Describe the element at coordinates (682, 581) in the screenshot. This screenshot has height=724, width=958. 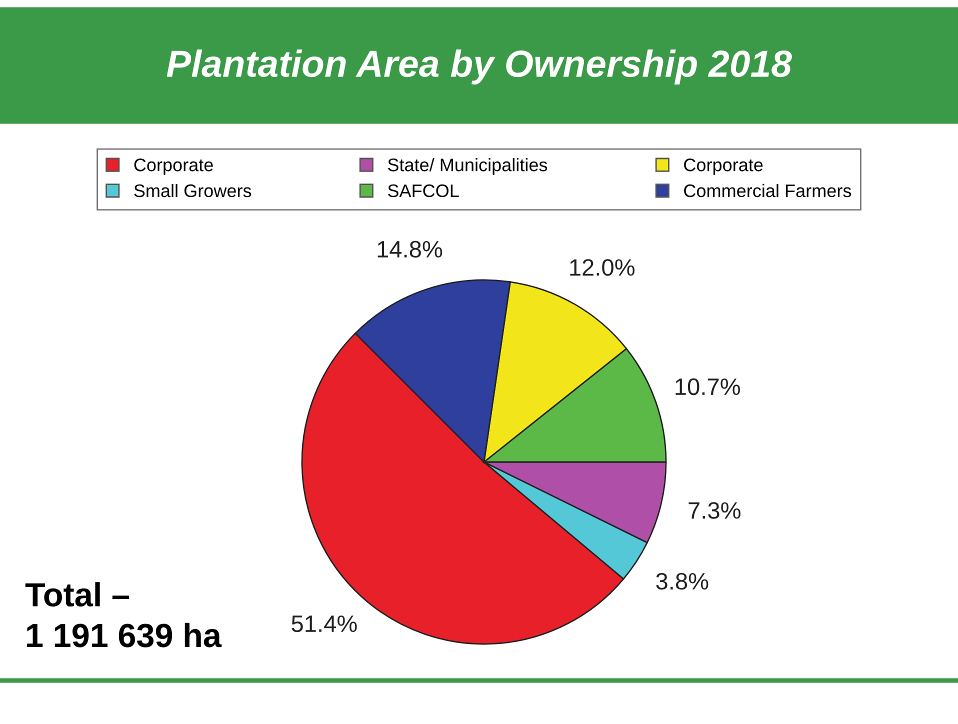
I see `data-label: 3.8%` at that location.